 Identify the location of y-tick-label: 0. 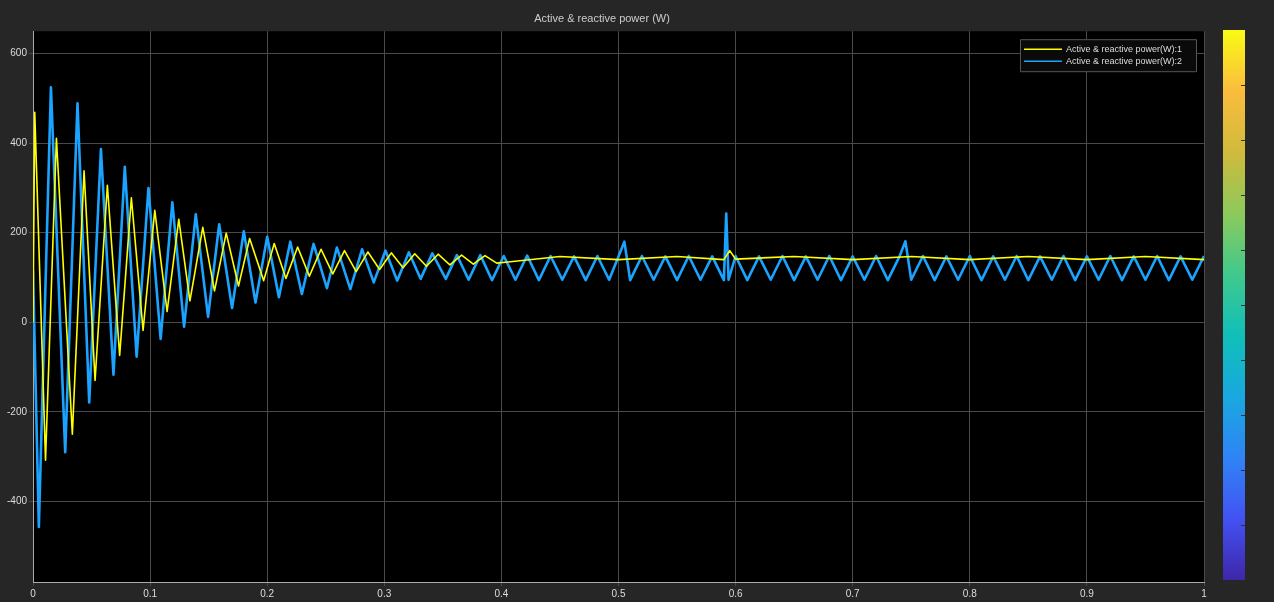
(24, 322).